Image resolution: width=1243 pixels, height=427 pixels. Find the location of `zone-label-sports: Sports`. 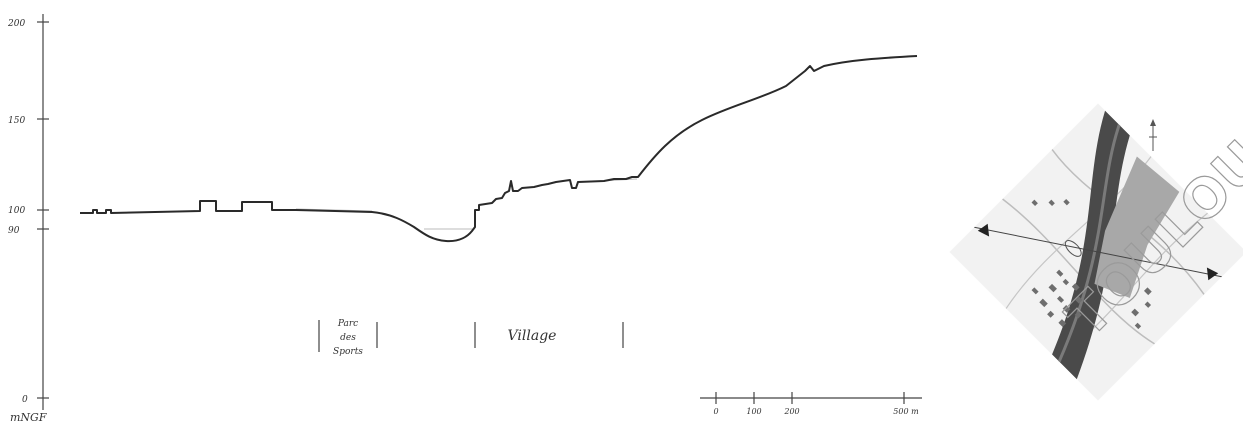

zone-label-sports: Sports is located at coordinates (348, 352).